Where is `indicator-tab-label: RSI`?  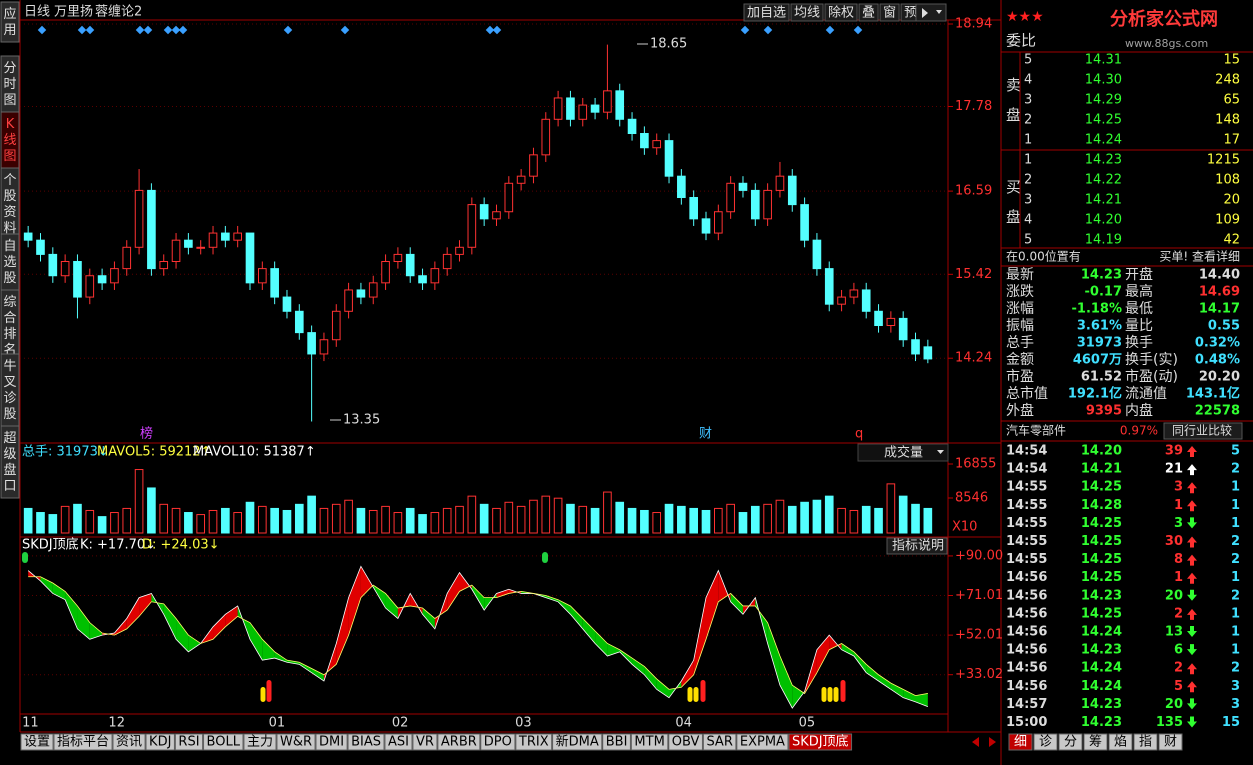 indicator-tab-label: RSI is located at coordinates (188, 742).